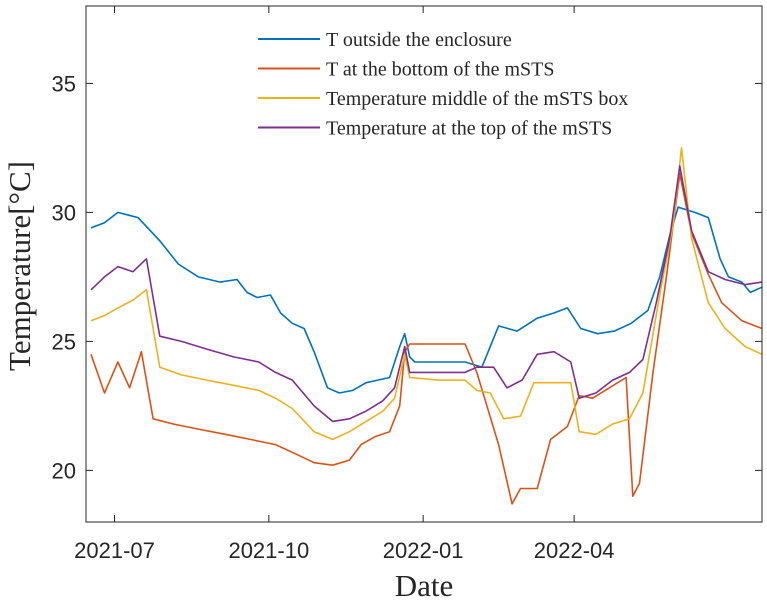 The height and width of the screenshot is (602, 767). Describe the element at coordinates (469, 129) in the screenshot. I see `legend-label-4: Temperature at the top of the mSTS` at that location.